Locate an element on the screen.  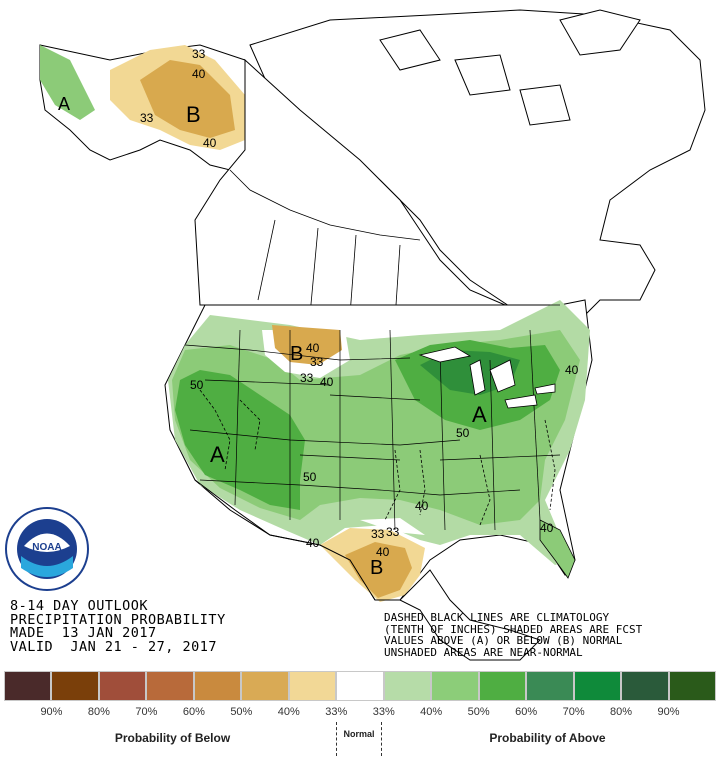
label-west-a: A is located at coordinates (217, 454).